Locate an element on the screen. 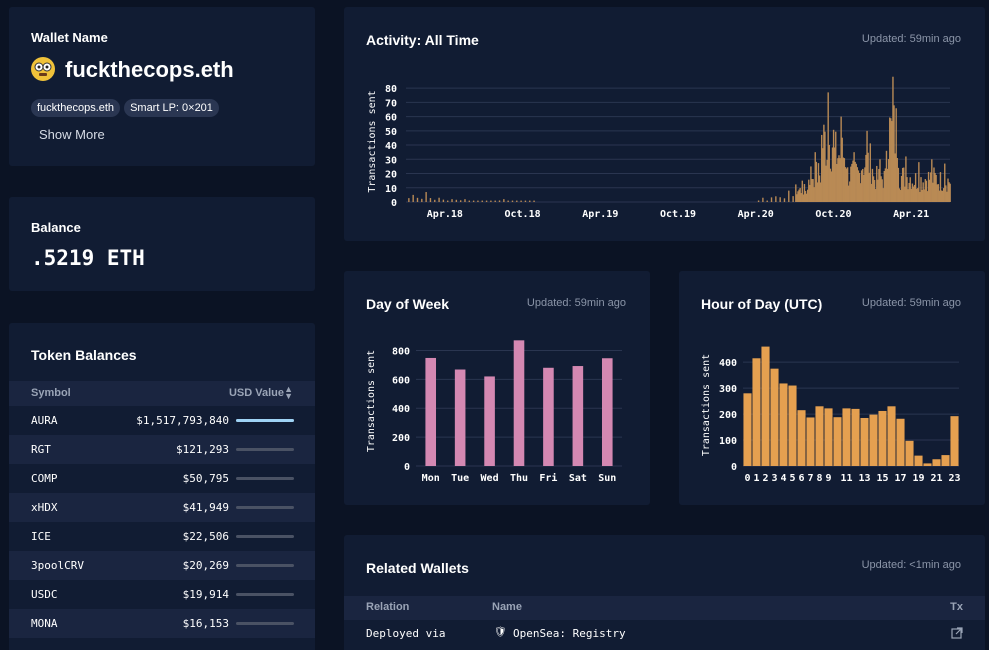 This screenshot has height=650, width=989. y-tick-label: 80 is located at coordinates (391, 89).